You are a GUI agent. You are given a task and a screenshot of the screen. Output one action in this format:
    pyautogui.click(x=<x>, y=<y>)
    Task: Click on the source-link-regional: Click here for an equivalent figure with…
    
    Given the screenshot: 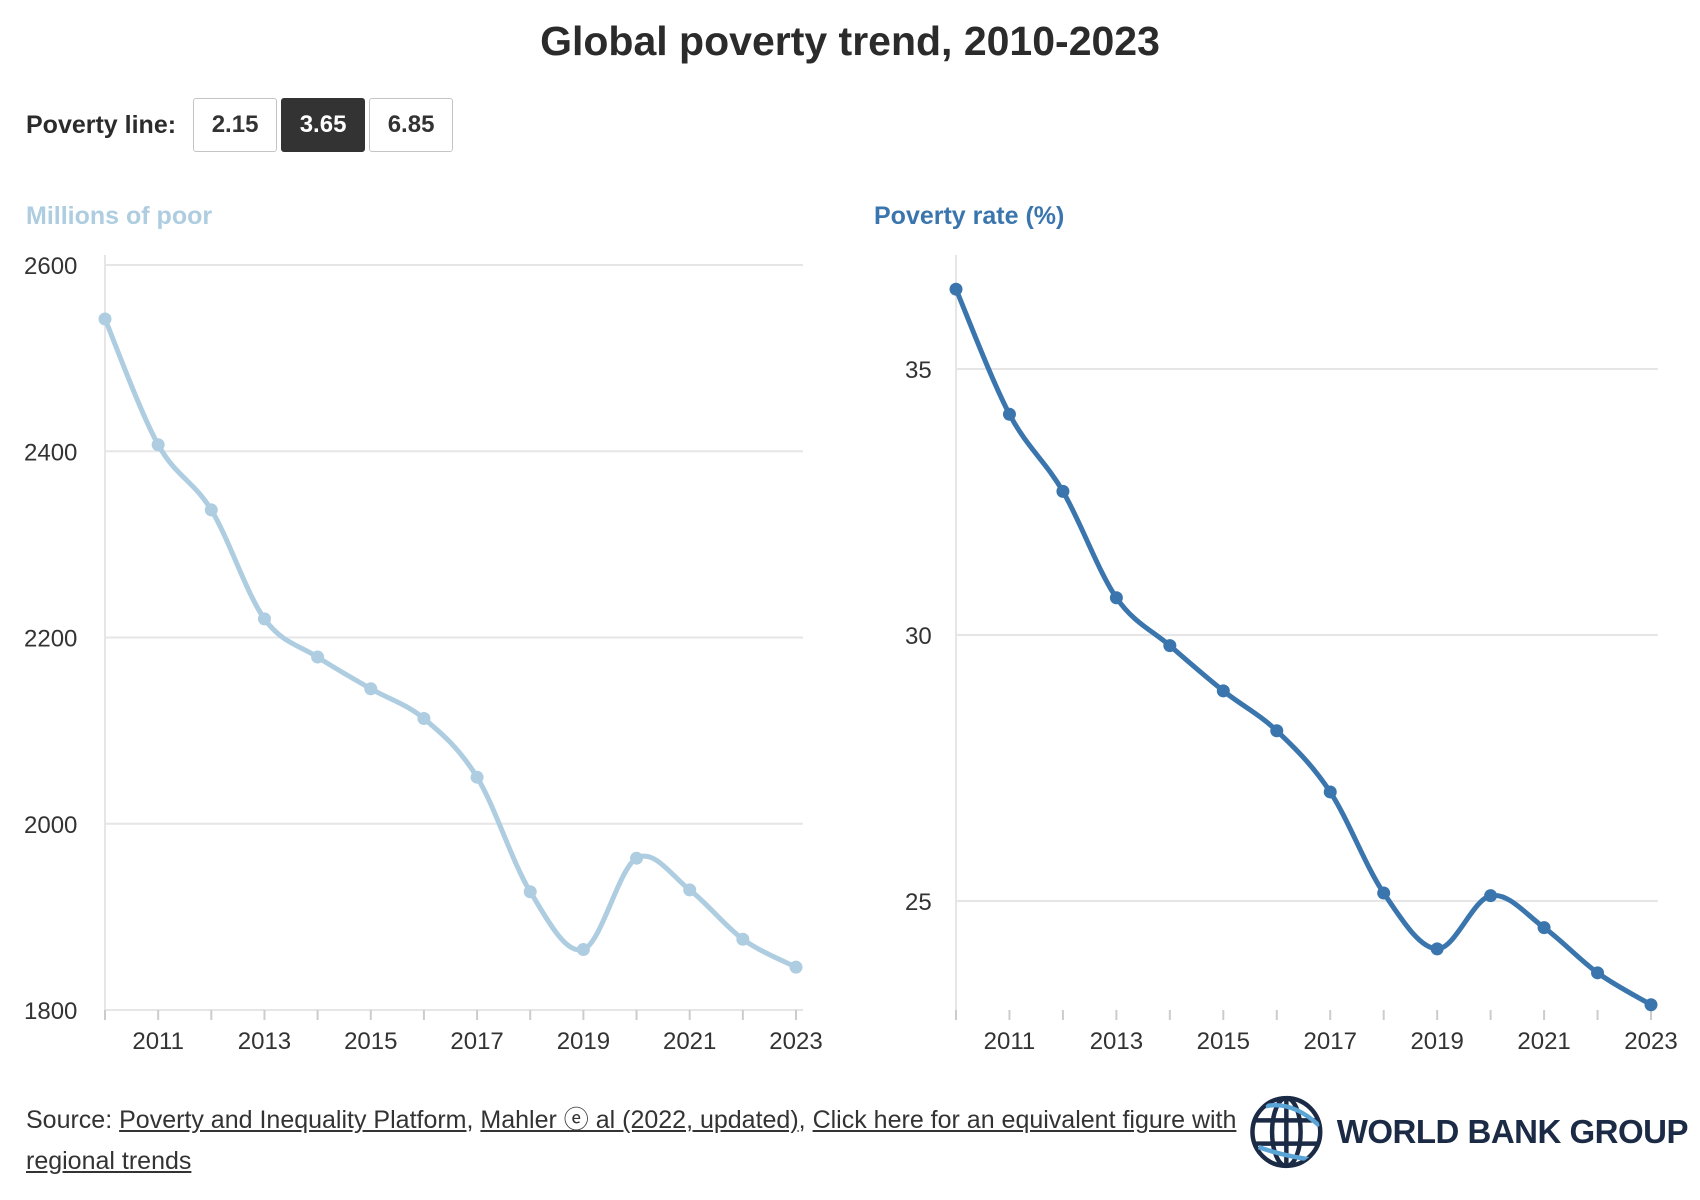 What is the action you would take?
    pyautogui.click(x=631, y=1140)
    